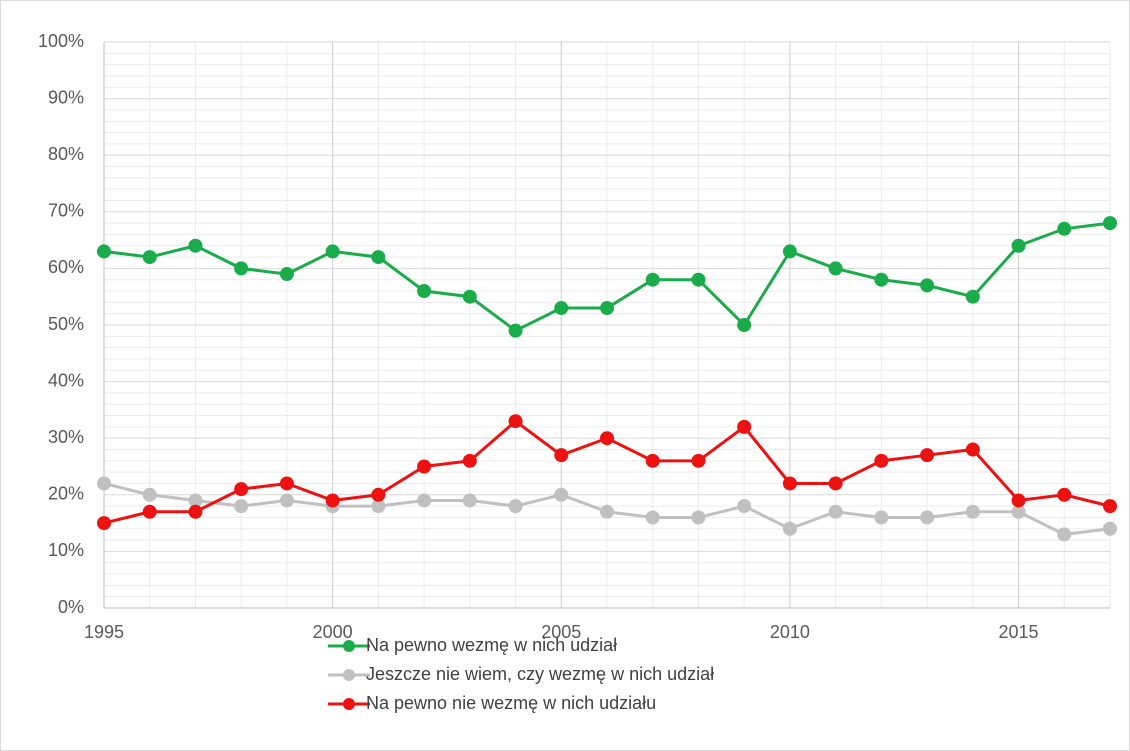  What do you see at coordinates (71, 607) in the screenshot?
I see `y-tick-label: 0%` at bounding box center [71, 607].